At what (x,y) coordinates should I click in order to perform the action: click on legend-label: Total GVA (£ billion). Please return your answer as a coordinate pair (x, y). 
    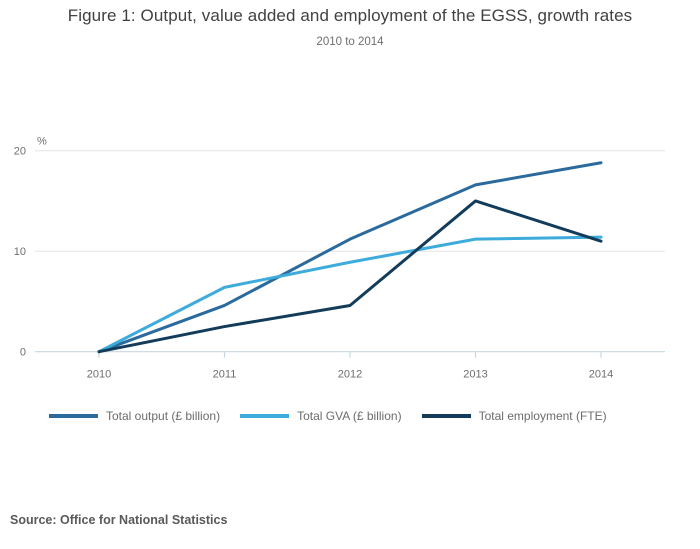
    Looking at the image, I should click on (349, 416).